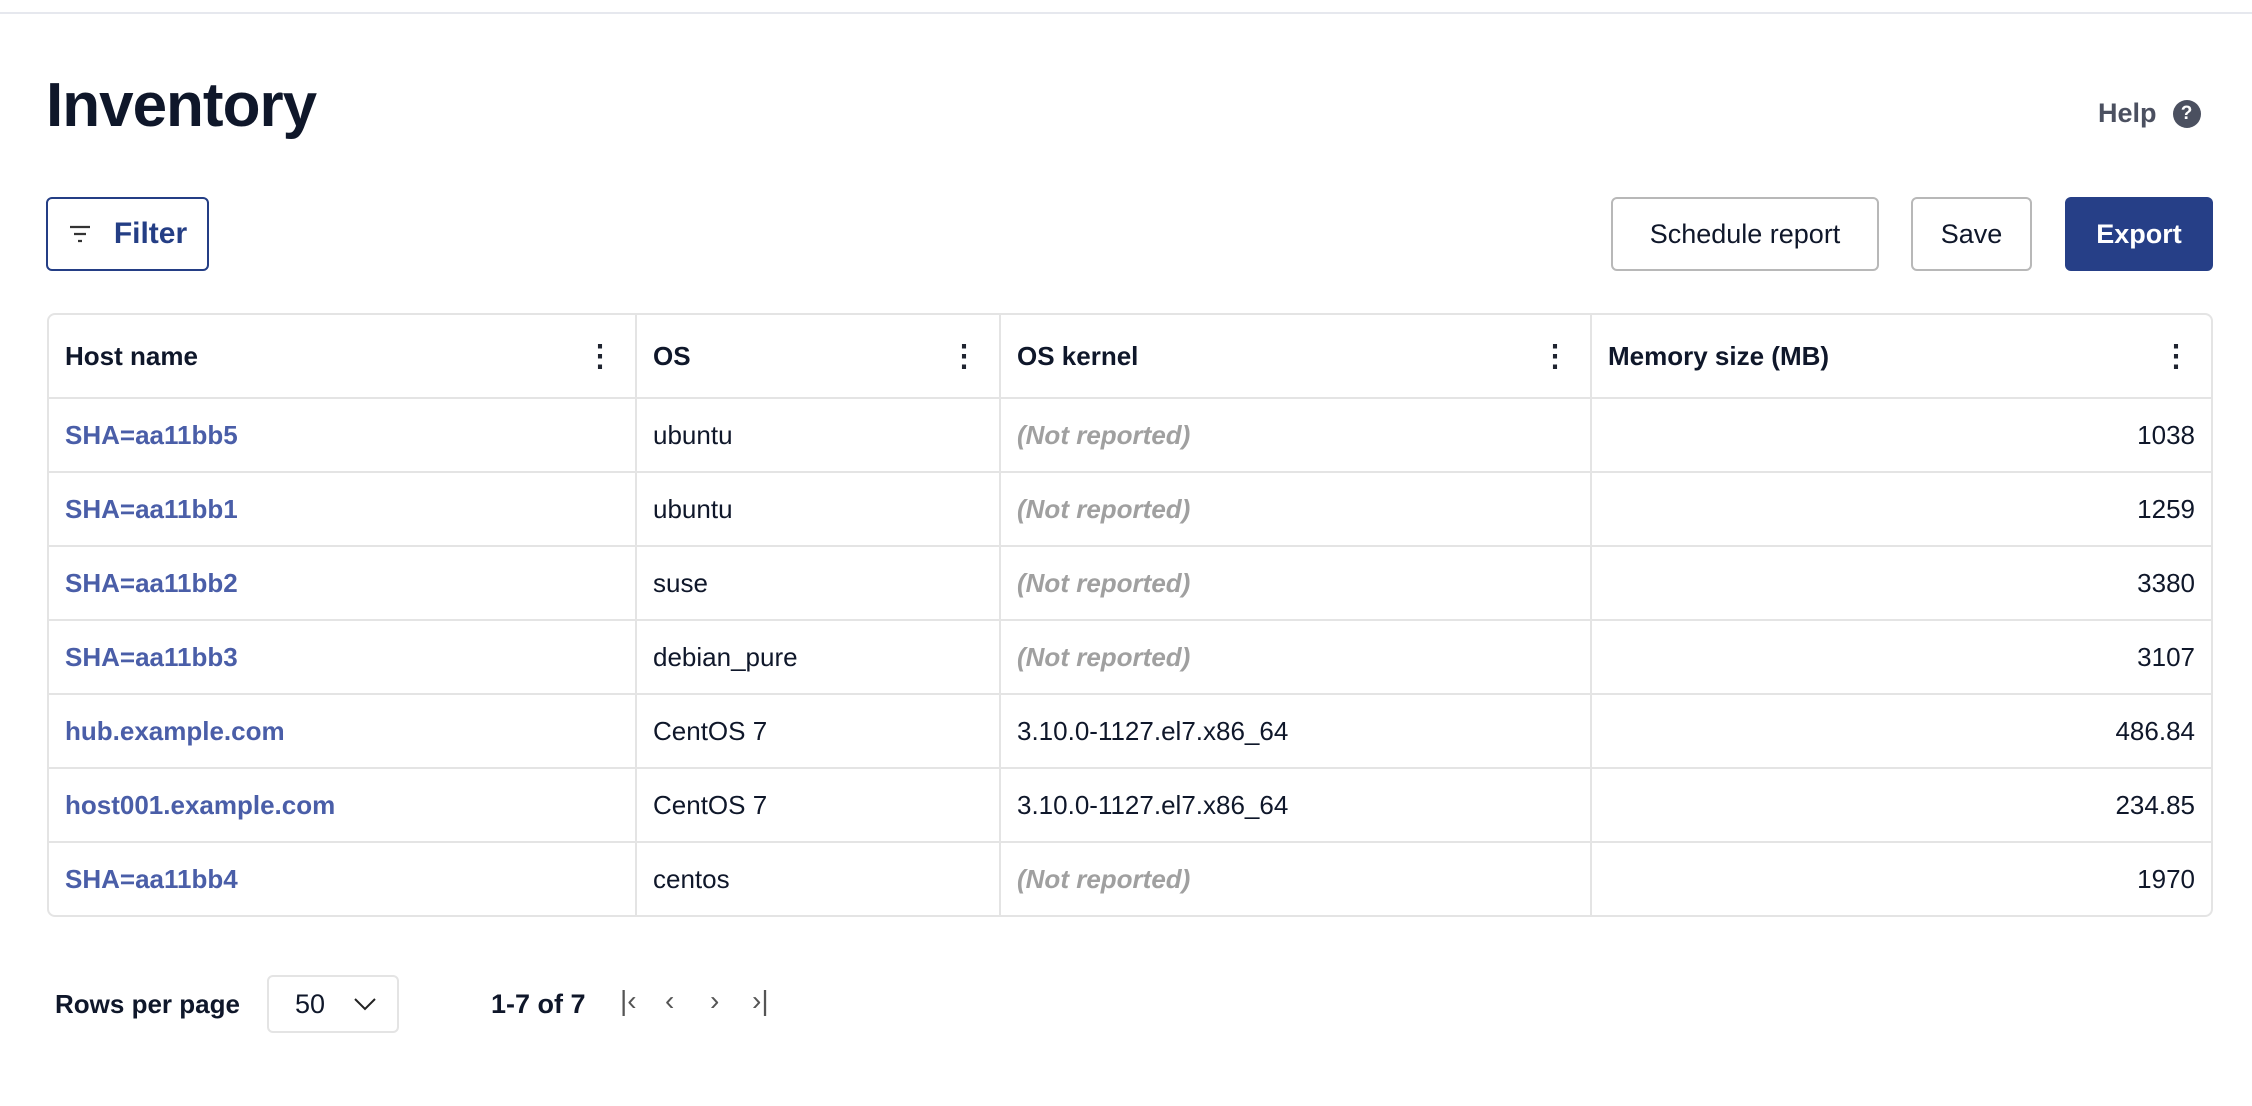  I want to click on question-circle-icon: ?, so click(2186, 113).